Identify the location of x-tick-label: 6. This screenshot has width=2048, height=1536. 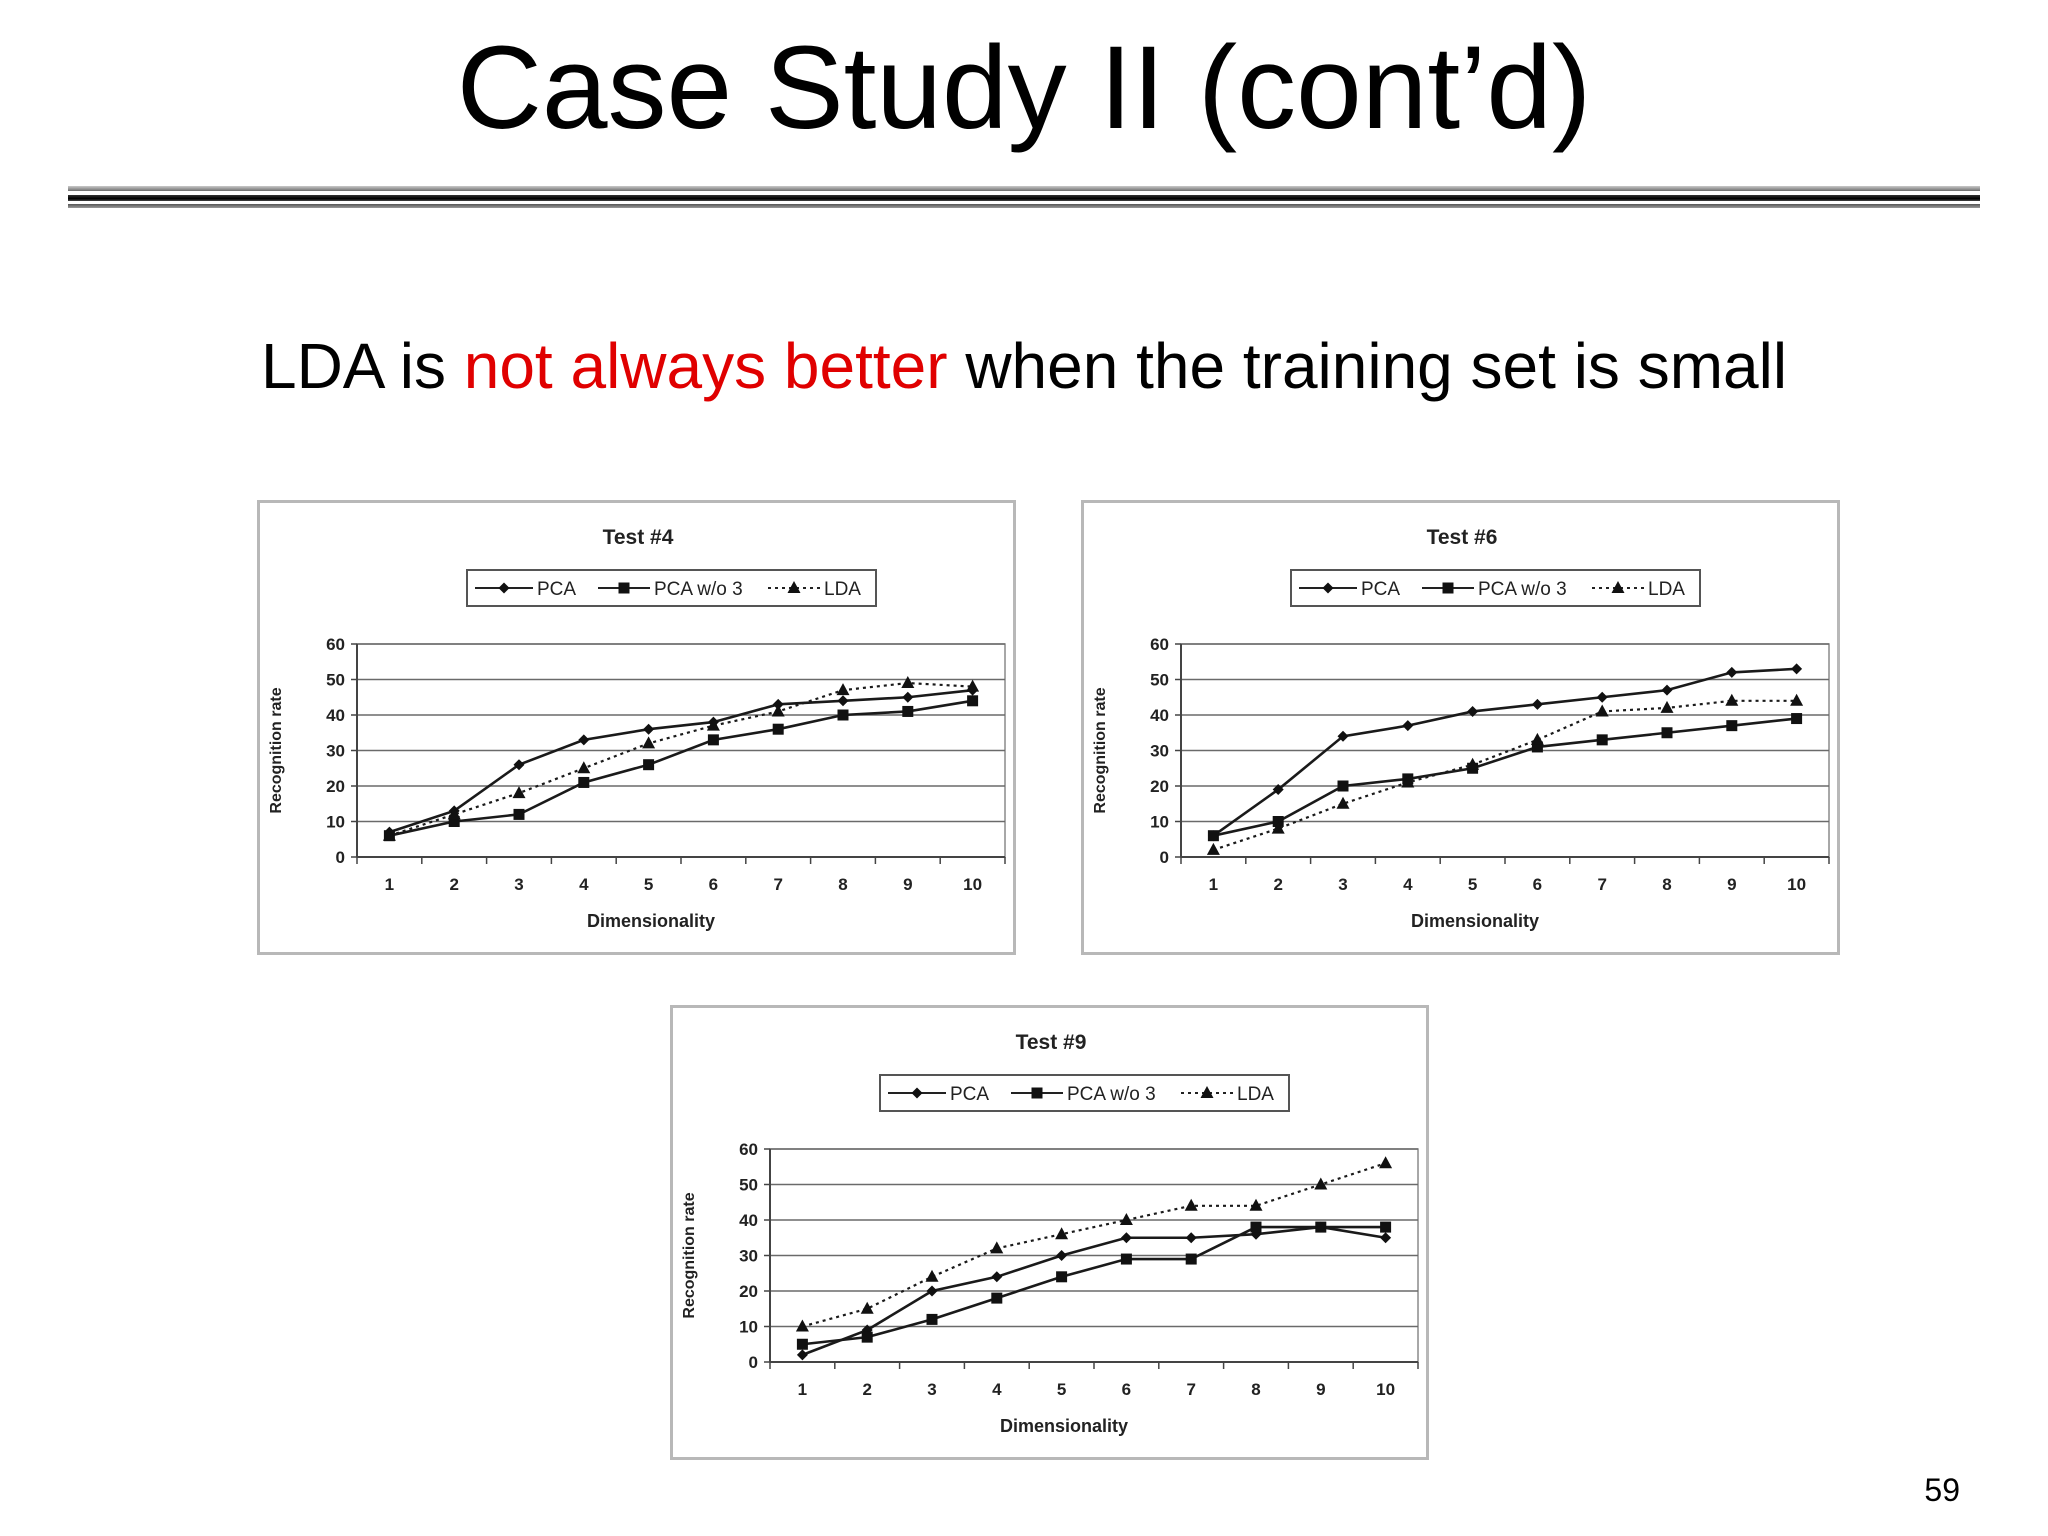
(1537, 884).